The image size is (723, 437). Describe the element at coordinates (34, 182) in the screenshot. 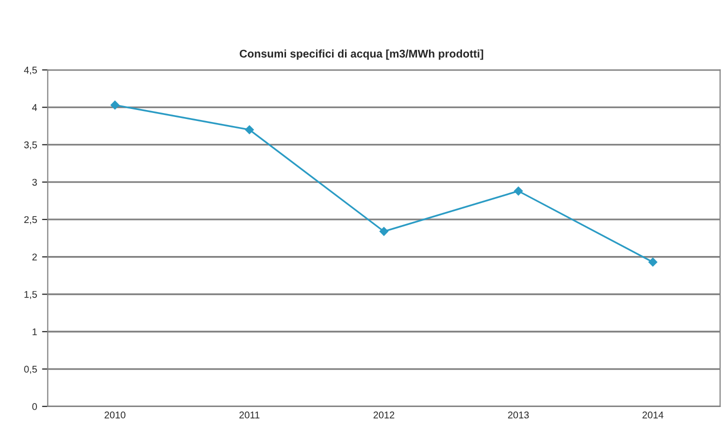

I see `y-tick-label: 3` at that location.